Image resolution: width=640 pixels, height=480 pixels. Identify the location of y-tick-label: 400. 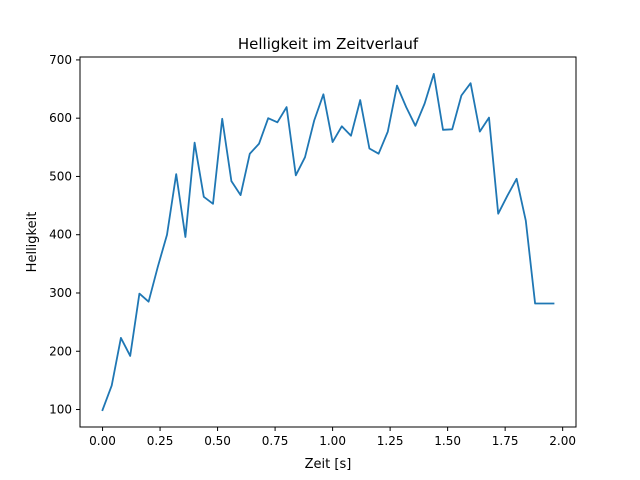
(60, 235).